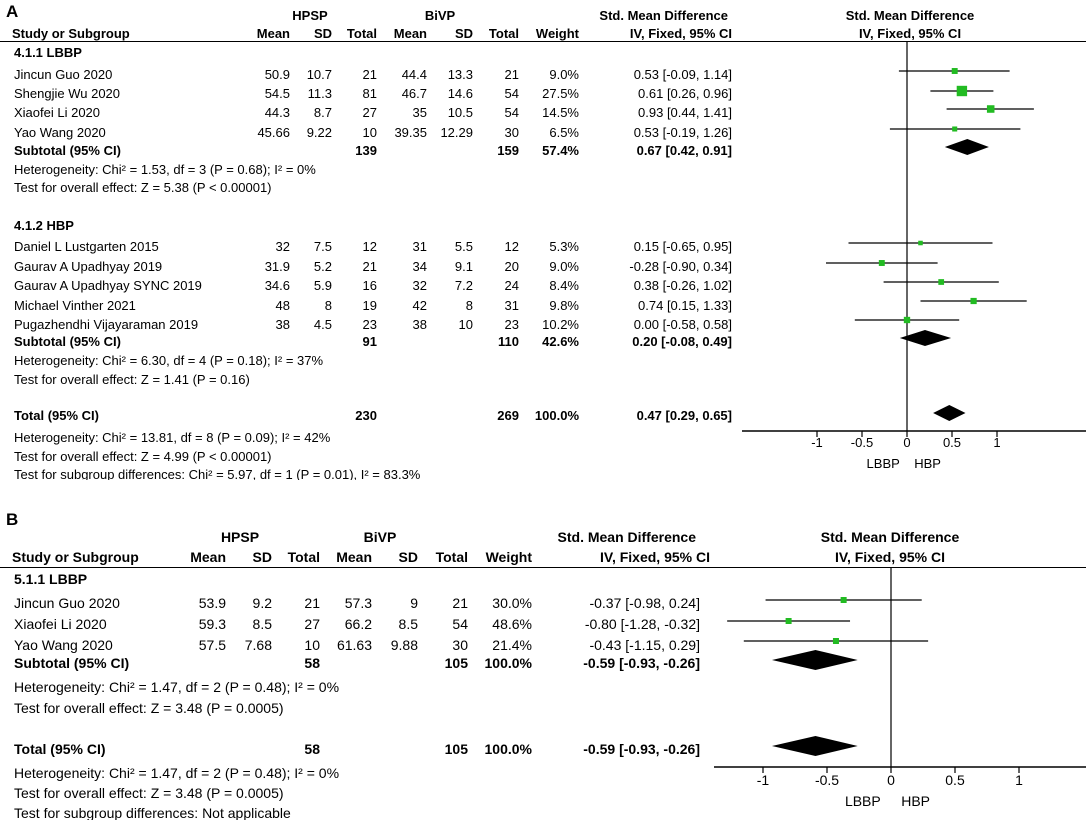 This screenshot has height=822, width=1086. Describe the element at coordinates (282, 324) in the screenshot. I see `study-m1: 38` at that location.